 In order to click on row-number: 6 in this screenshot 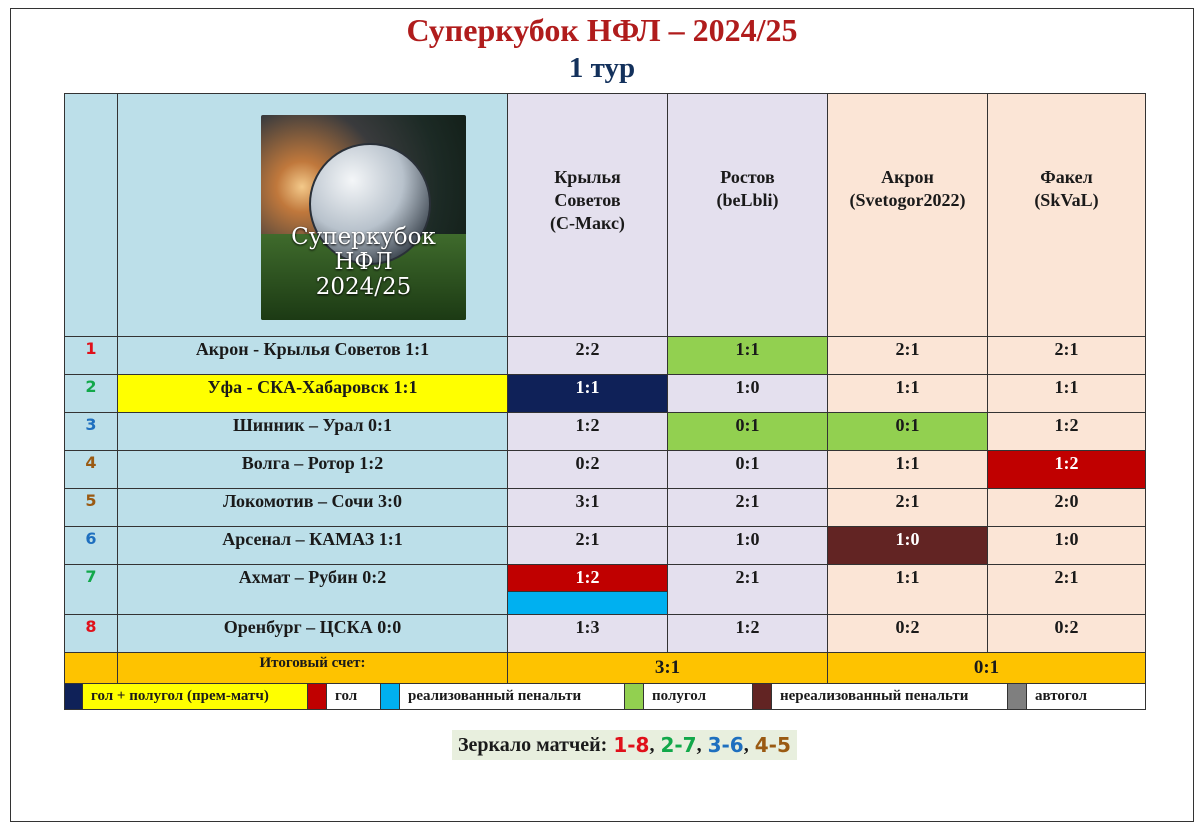, I will do `click(91, 545)`.